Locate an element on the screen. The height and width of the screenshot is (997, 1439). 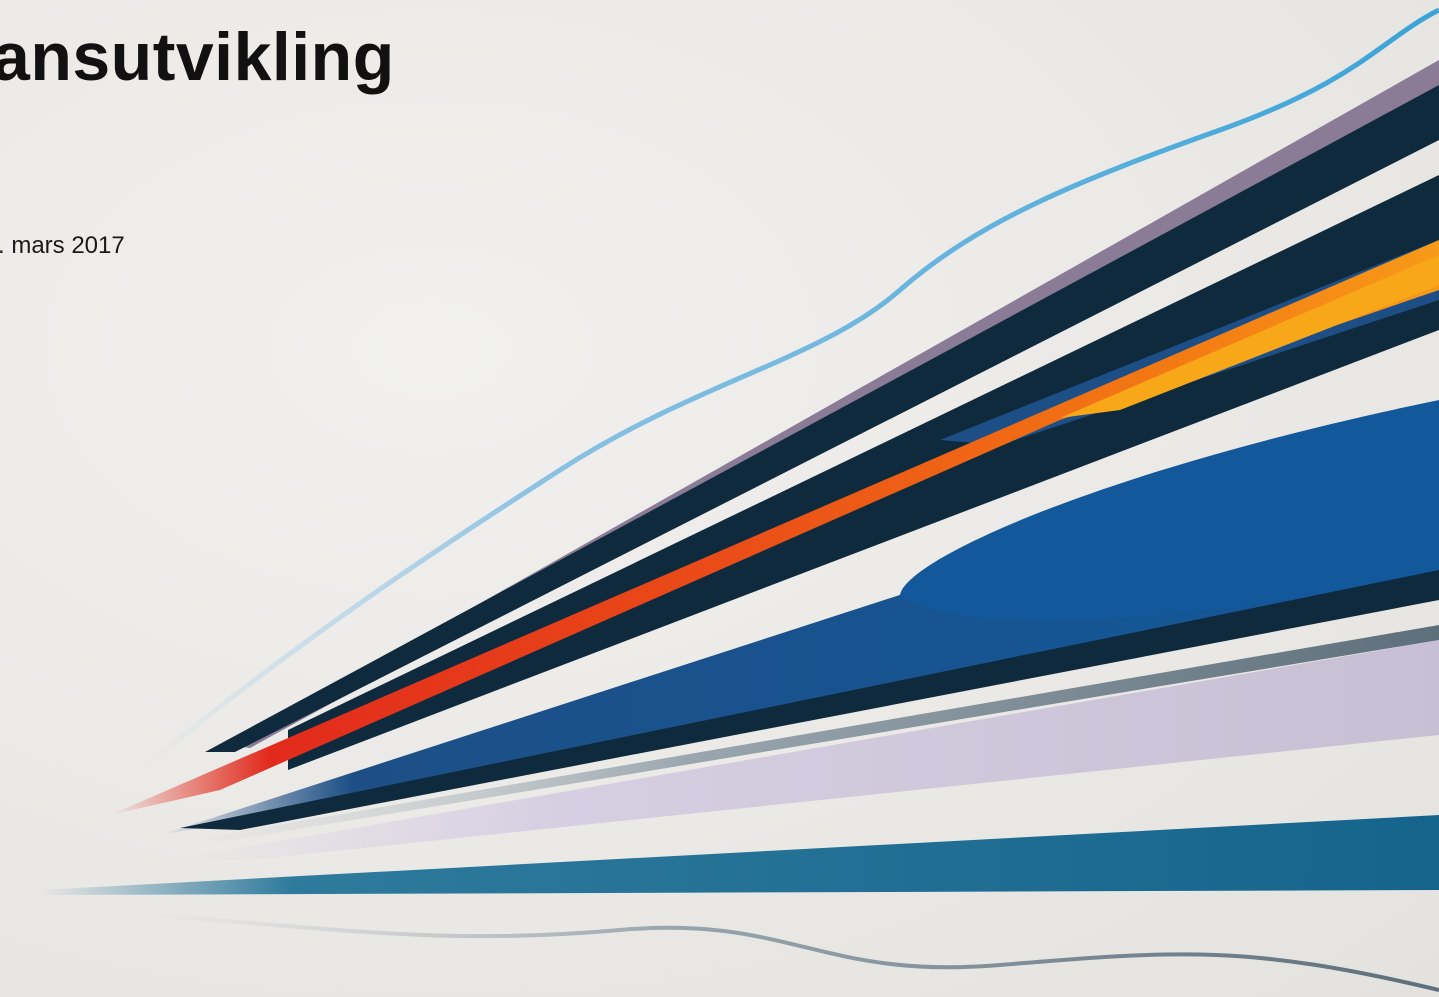
slide-title: ansutvikling is located at coordinates (197, 57).